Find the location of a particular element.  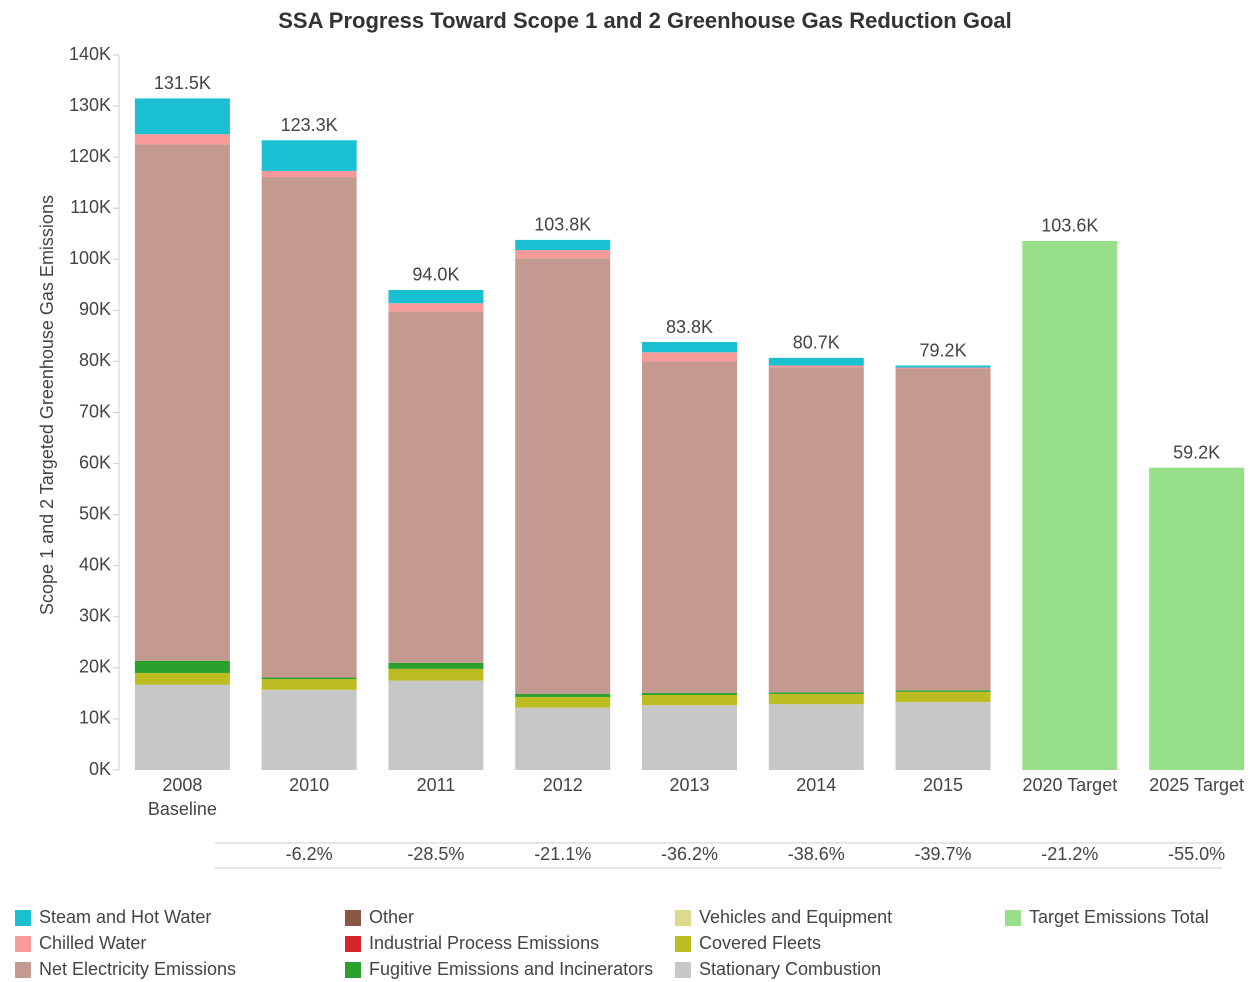

change-label: -6.2% is located at coordinates (309, 854).